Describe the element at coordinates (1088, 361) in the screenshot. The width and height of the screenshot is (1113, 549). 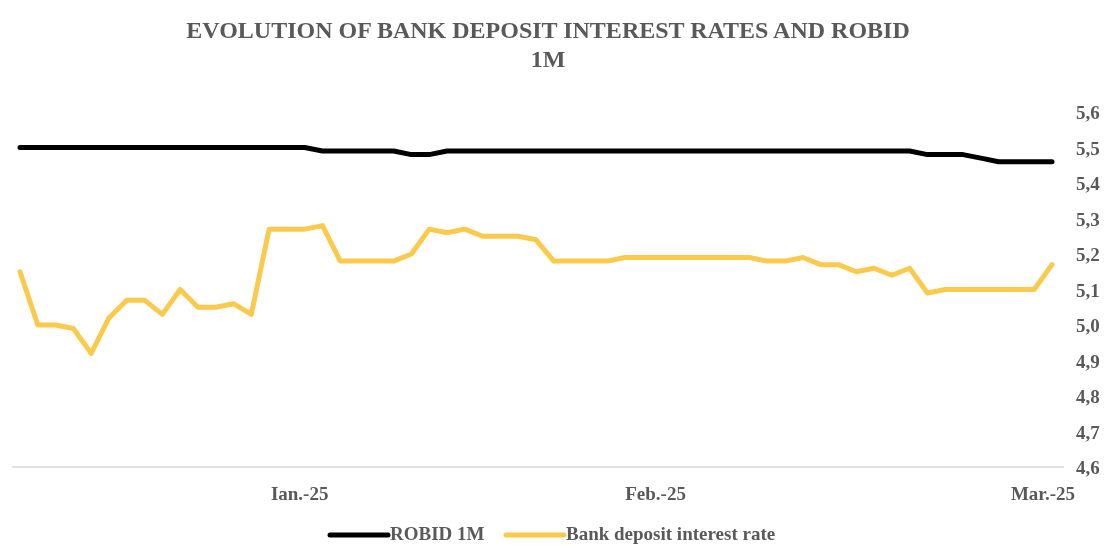
I see `y-tick-label: 4,9` at that location.